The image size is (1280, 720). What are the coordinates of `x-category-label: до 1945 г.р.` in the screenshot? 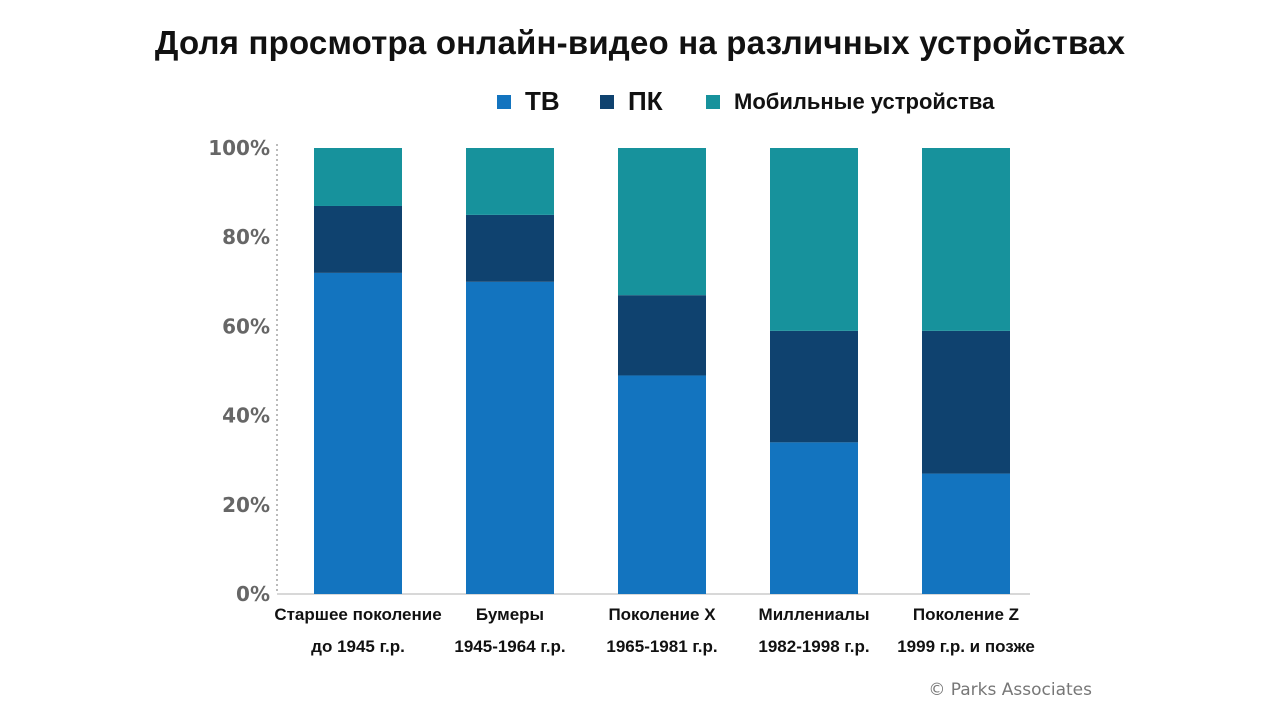 It's located at (358, 646).